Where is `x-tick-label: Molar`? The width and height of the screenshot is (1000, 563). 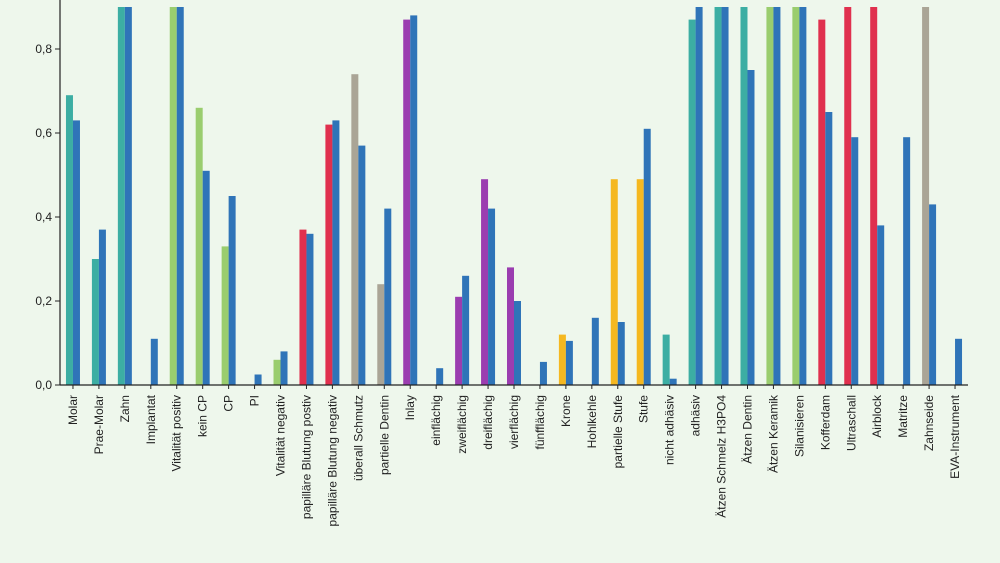
x-tick-label: Molar is located at coordinates (73, 410).